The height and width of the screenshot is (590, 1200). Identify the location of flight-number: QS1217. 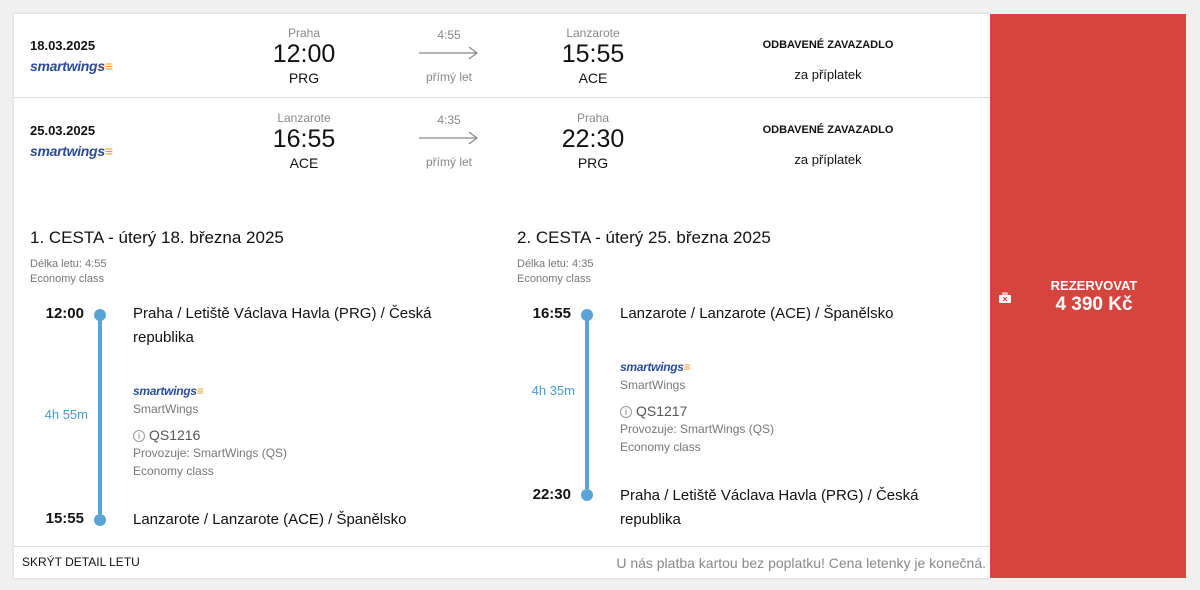
(662, 411).